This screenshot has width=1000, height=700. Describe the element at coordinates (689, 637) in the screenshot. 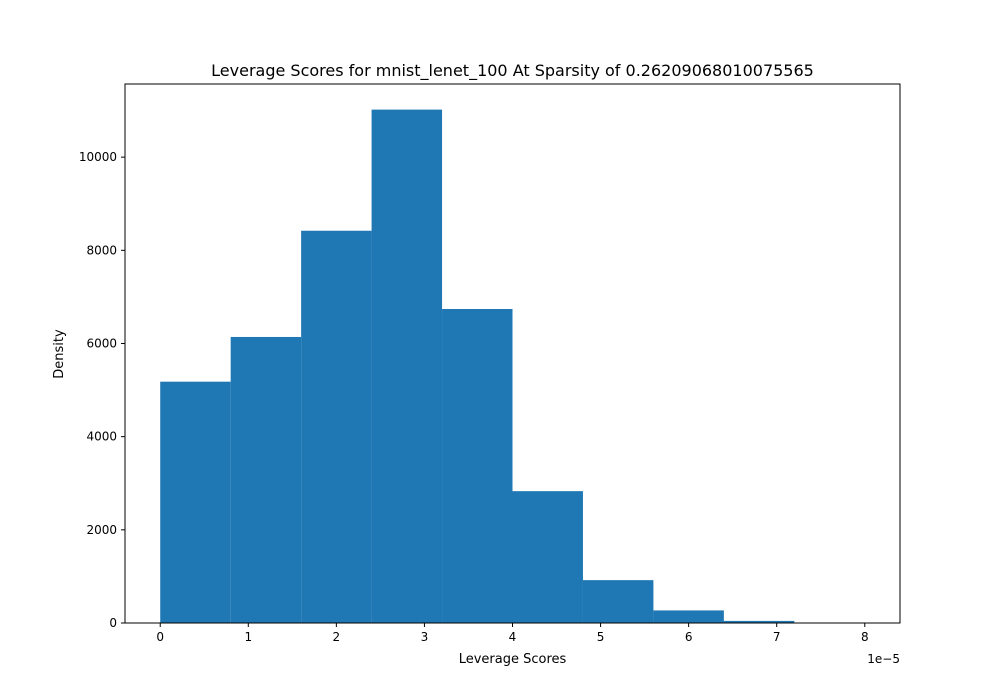

I see `x-tick-label: 6` at that location.